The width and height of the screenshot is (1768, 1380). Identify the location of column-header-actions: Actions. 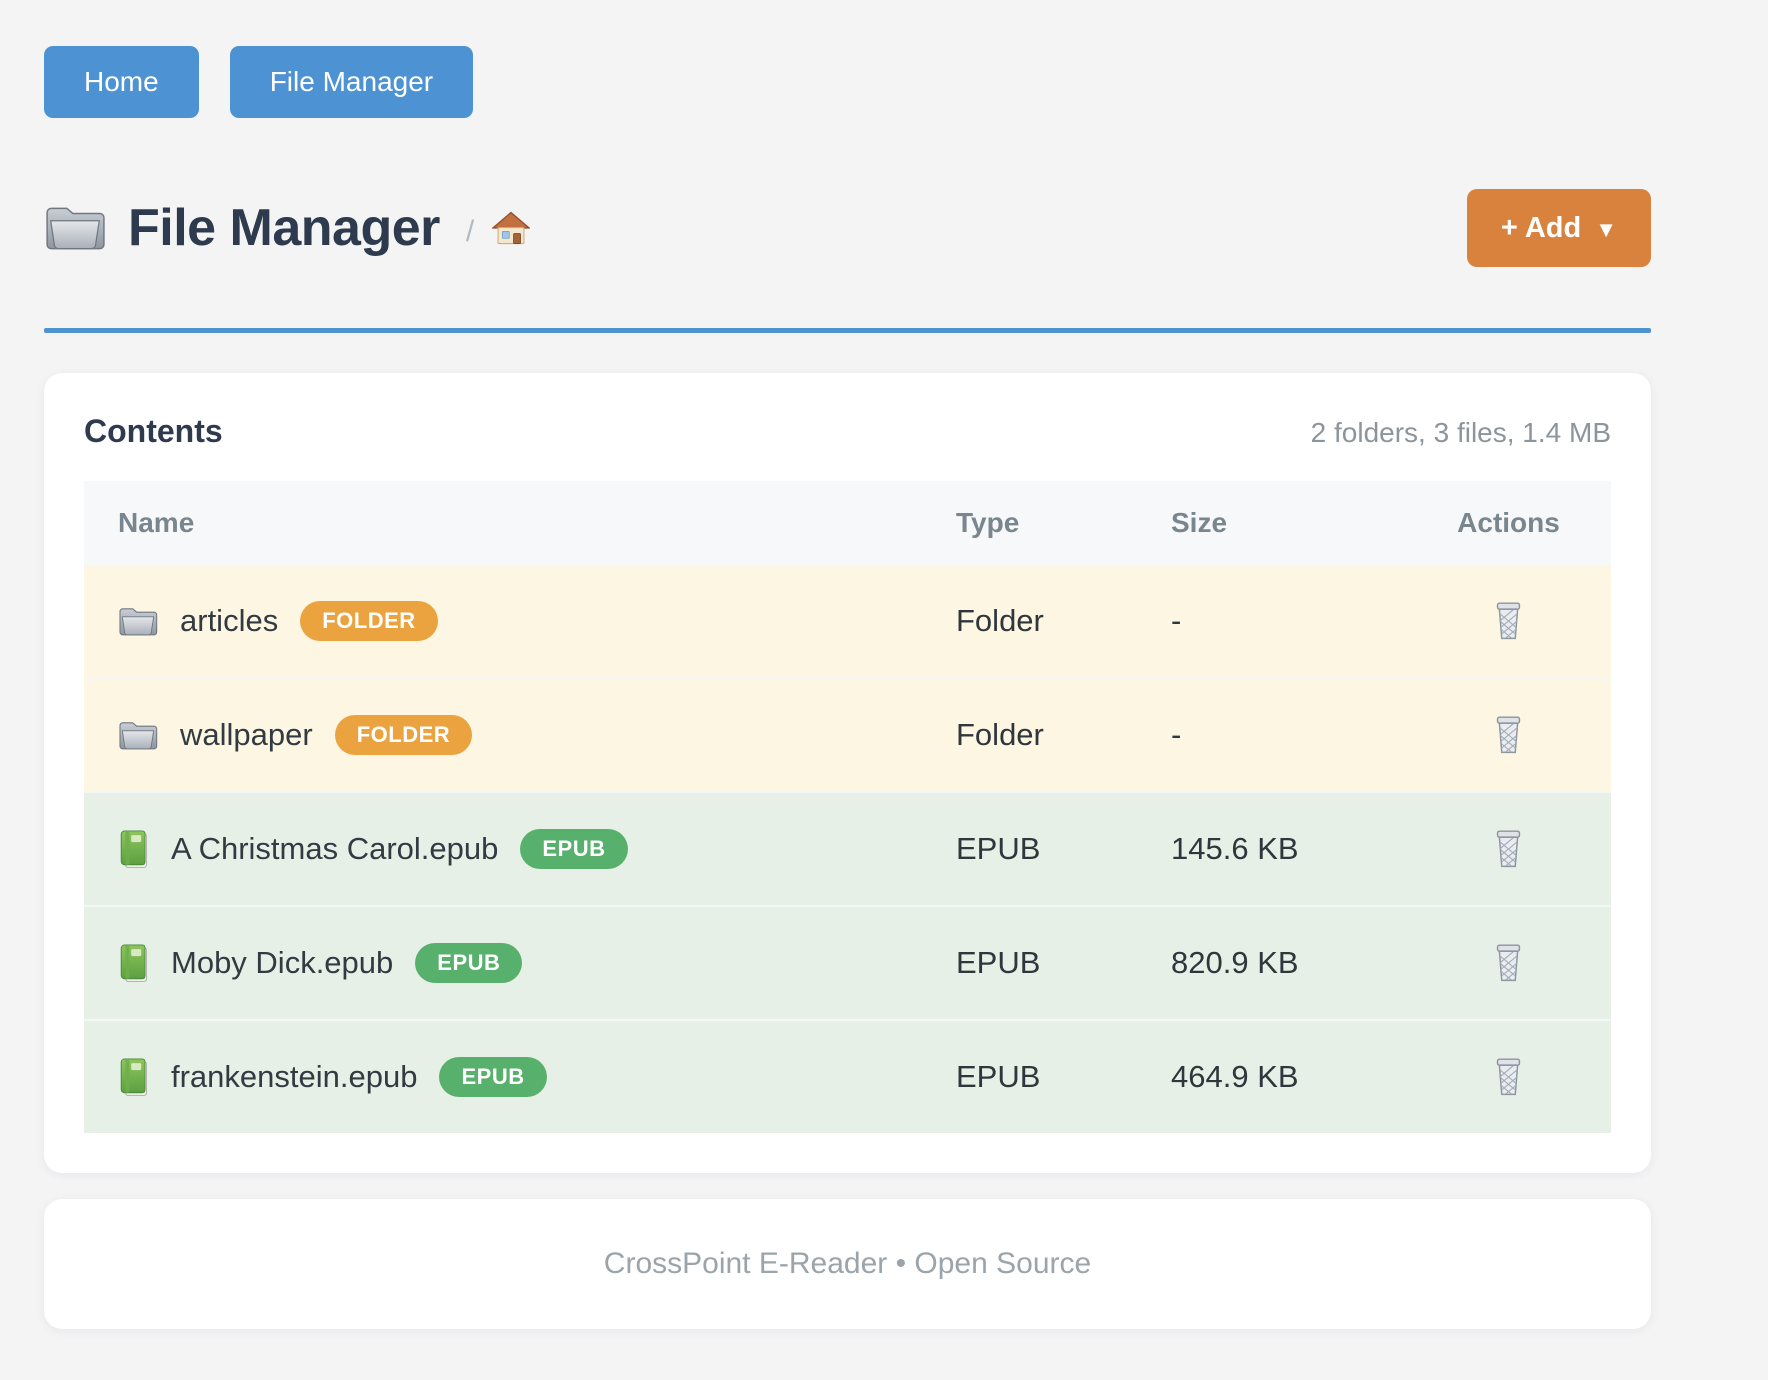
(1508, 522).